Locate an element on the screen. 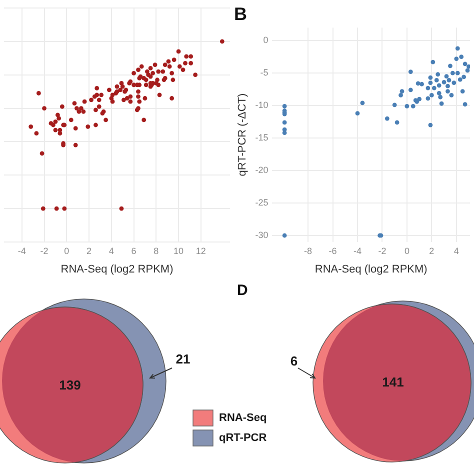  x-tick-label: -6 is located at coordinates (332, 251).